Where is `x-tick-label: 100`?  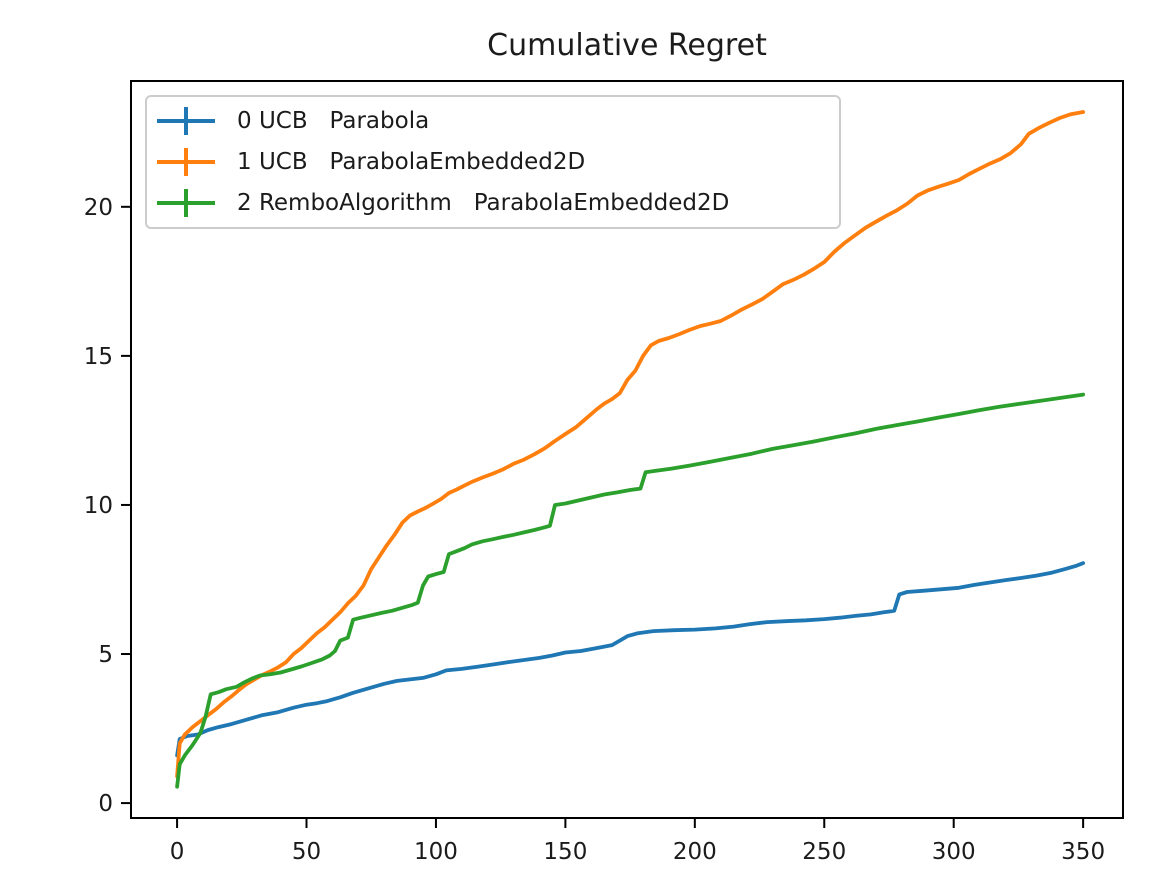 x-tick-label: 100 is located at coordinates (436, 852).